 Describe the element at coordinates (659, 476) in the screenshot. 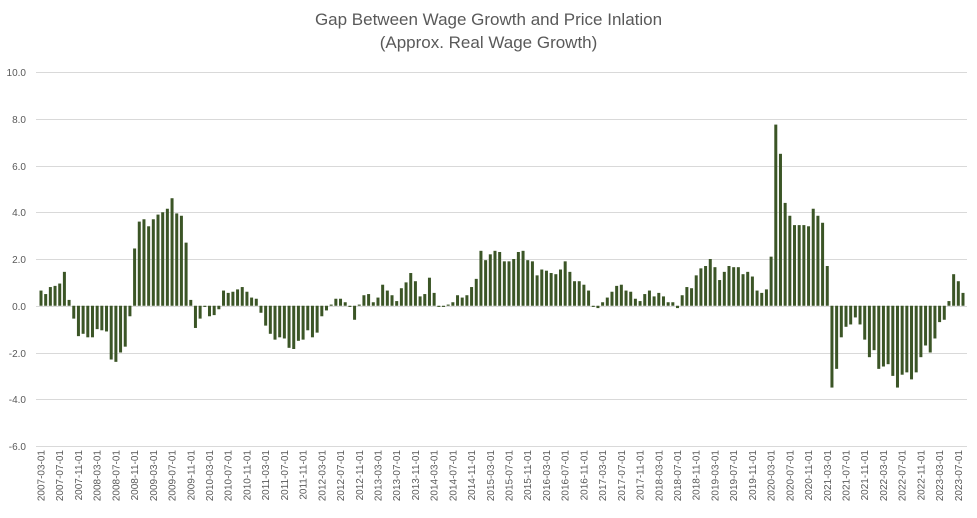

I see `x-tick-label: 2018-03-01` at that location.